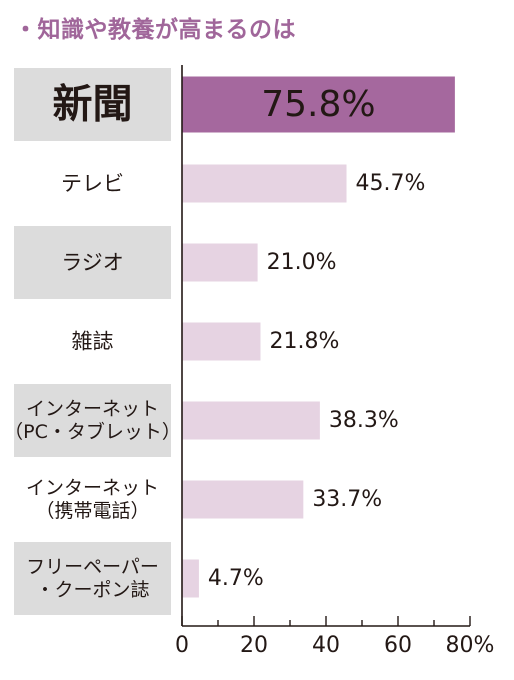 The width and height of the screenshot is (514, 680). I want to click on data-label: 4.7%, so click(236, 578).